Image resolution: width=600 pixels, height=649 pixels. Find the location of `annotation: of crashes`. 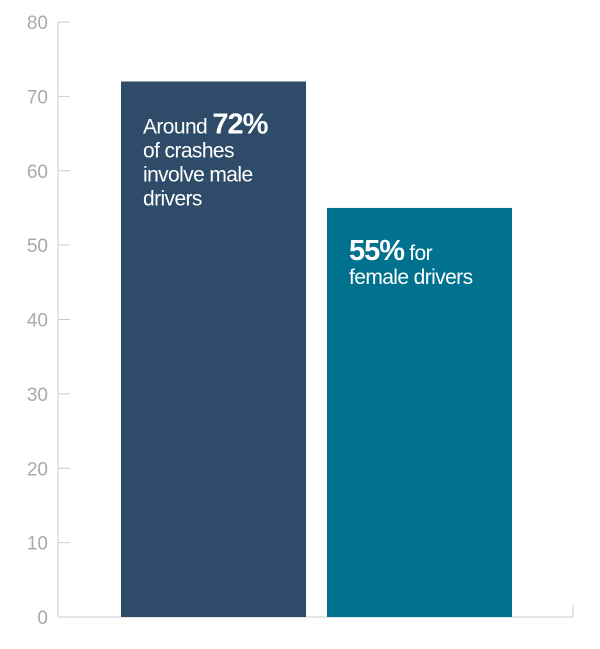

annotation: of crashes is located at coordinates (188, 151).